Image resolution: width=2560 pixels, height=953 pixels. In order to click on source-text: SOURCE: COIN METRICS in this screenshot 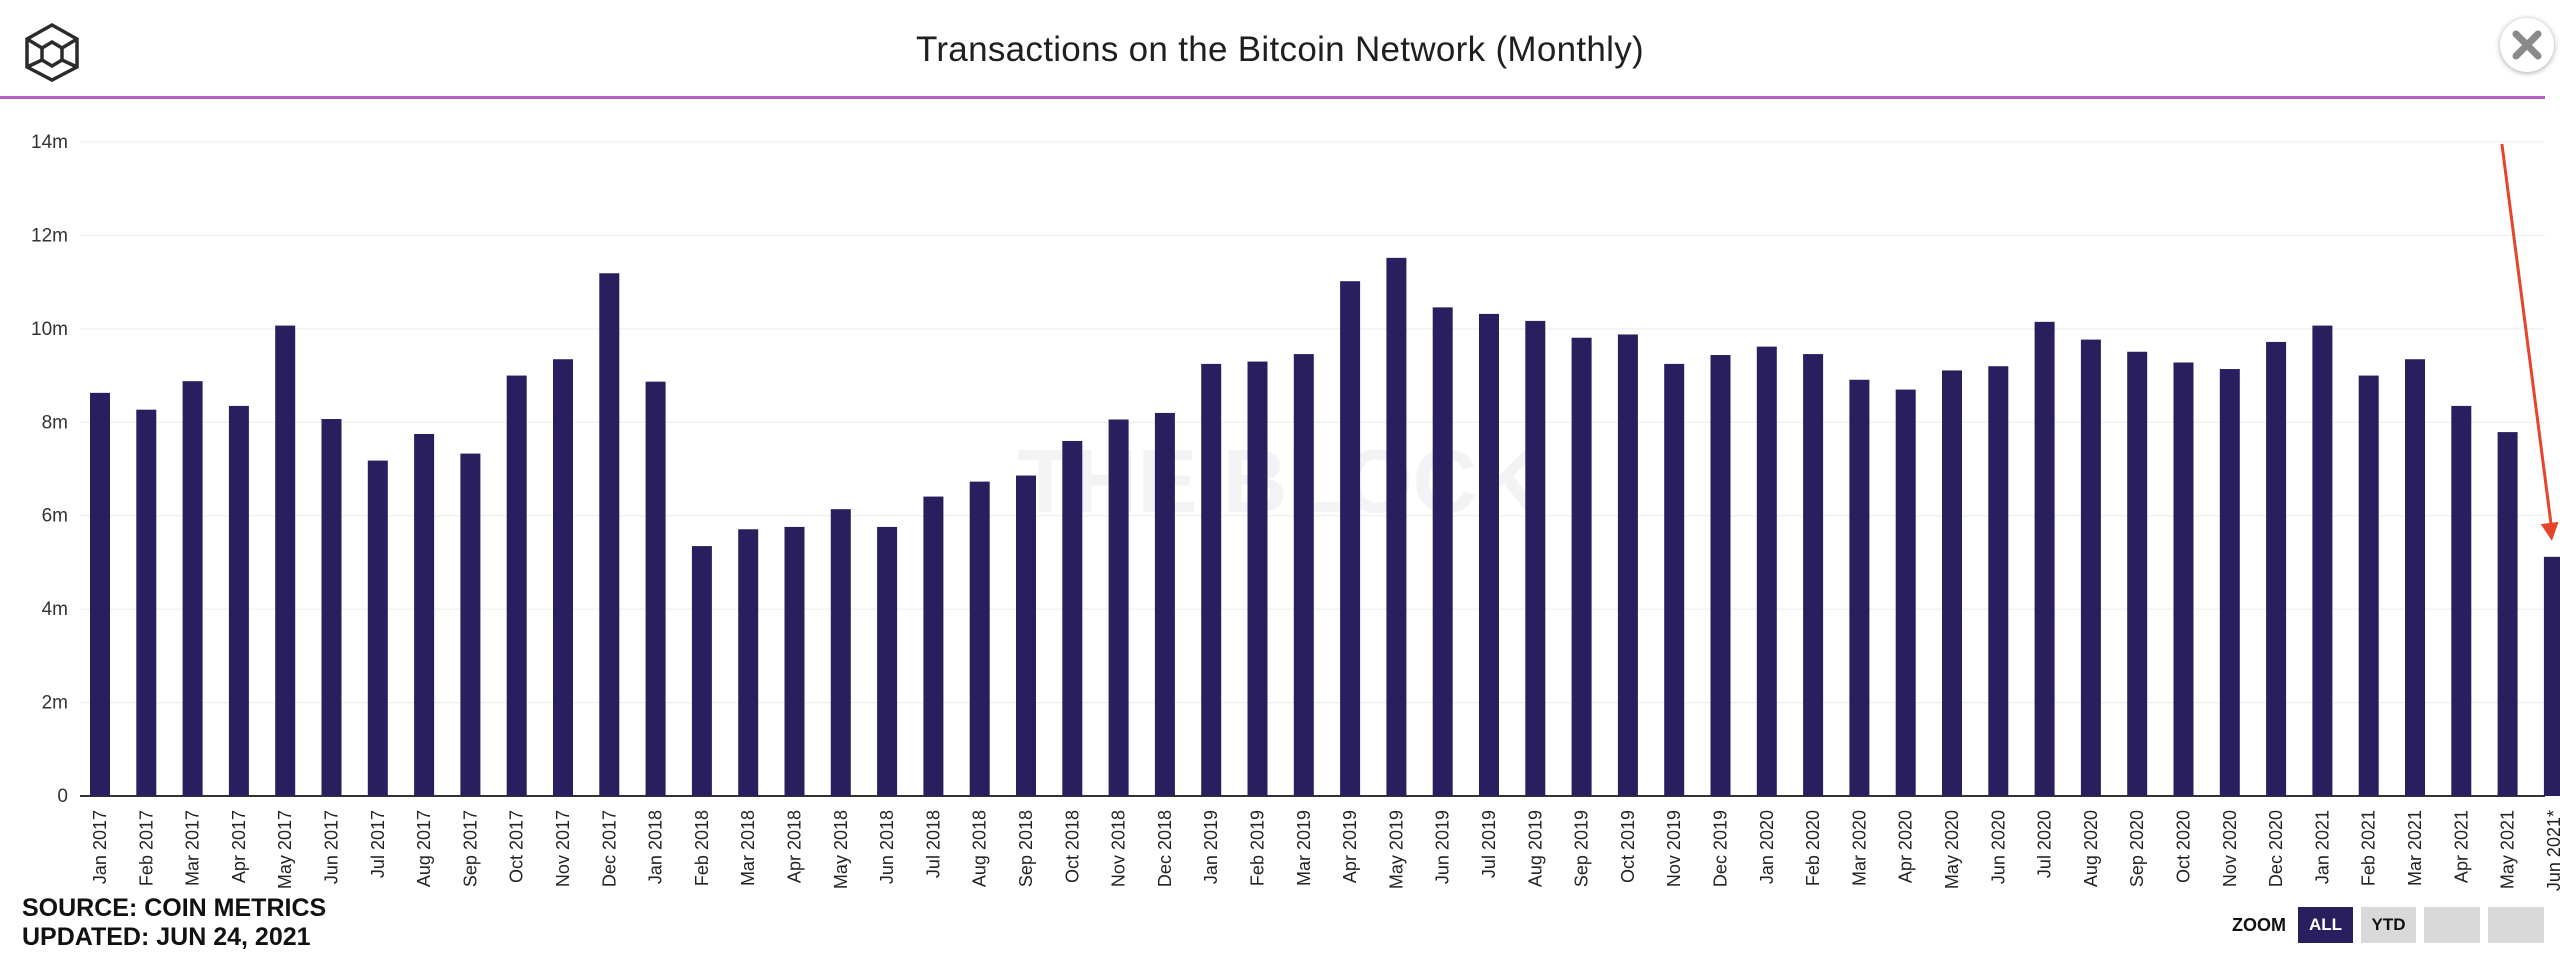, I will do `click(174, 908)`.